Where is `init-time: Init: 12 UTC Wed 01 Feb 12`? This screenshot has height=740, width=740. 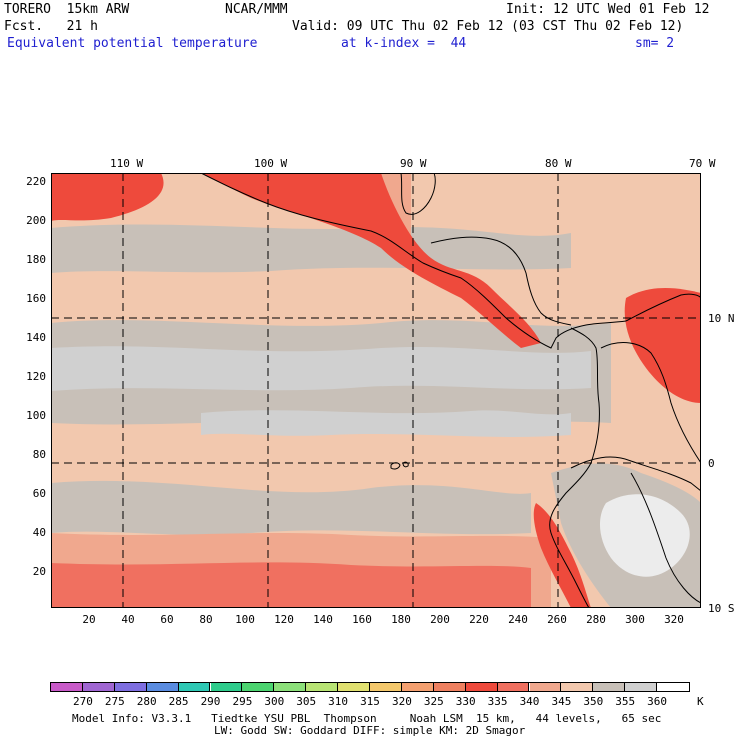
init-time: Init: 12 UTC Wed 01 Feb 12 is located at coordinates (608, 9).